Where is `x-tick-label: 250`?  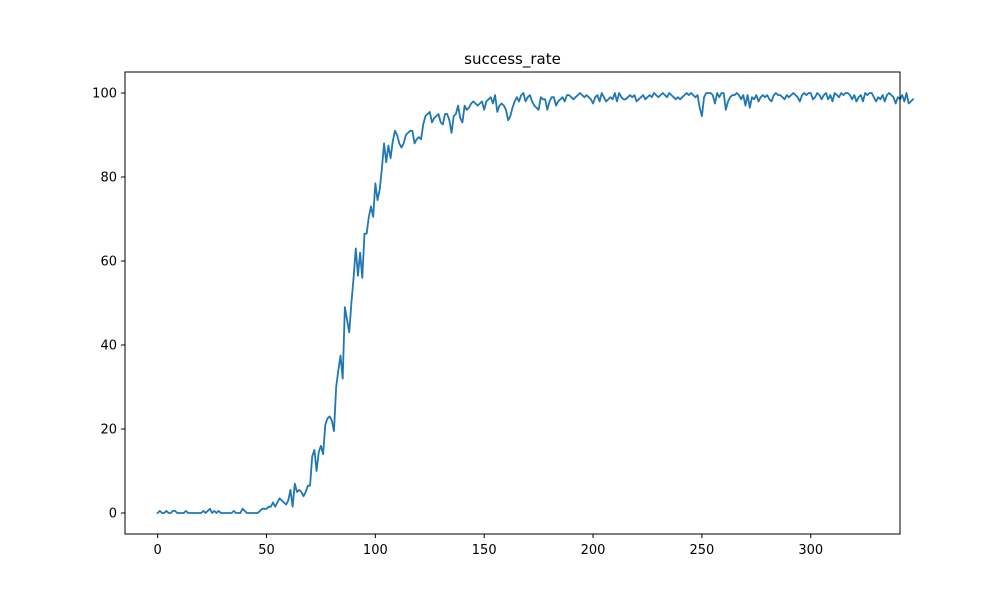 x-tick-label: 250 is located at coordinates (701, 550).